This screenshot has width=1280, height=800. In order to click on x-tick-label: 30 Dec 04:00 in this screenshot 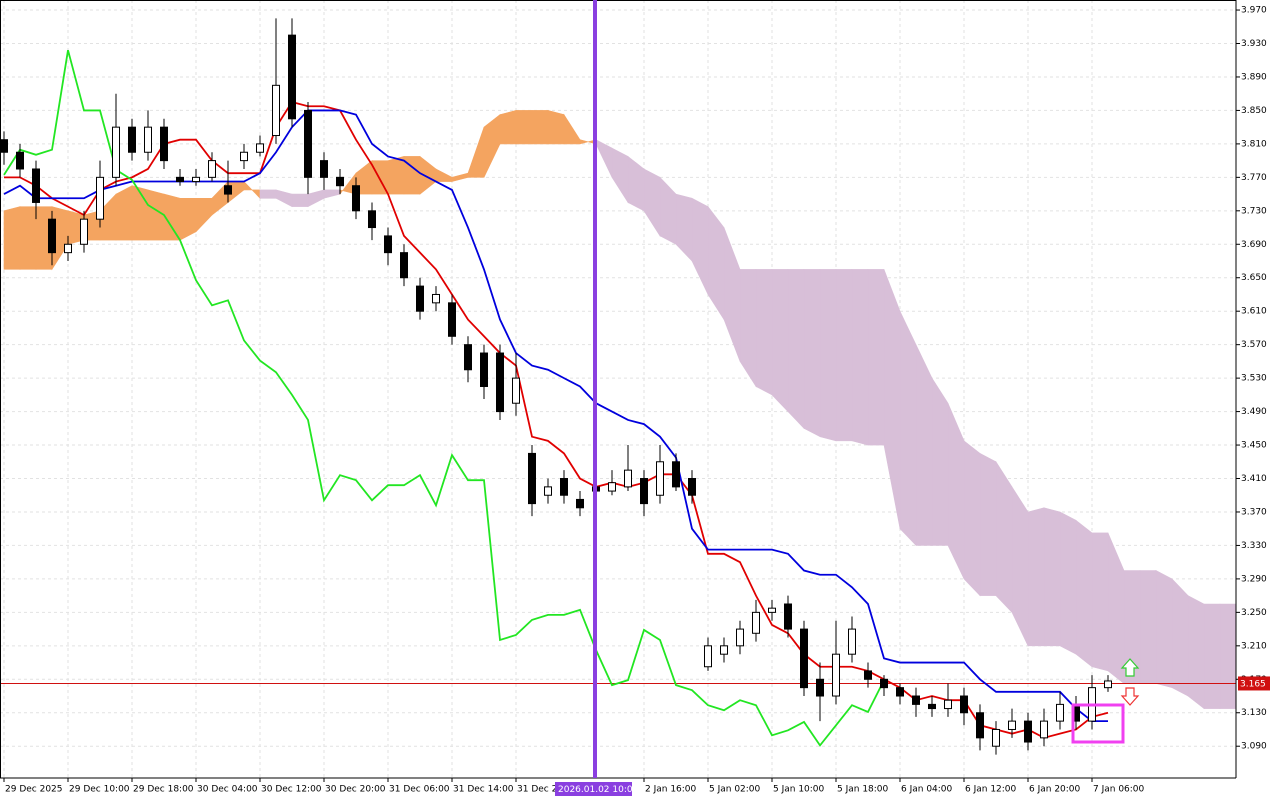, I will do `click(227, 790)`.